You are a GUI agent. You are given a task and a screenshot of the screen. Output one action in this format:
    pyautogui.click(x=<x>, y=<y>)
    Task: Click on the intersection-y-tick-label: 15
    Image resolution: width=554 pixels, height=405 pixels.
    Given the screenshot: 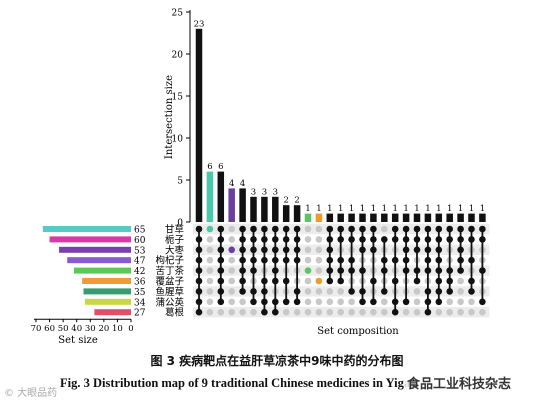 What is the action you would take?
    pyautogui.click(x=178, y=98)
    